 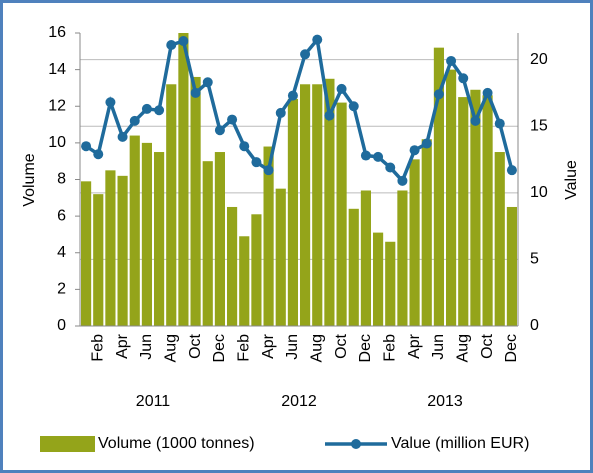 What do you see at coordinates (61, 252) in the screenshot?
I see `y-tick-label: 4` at bounding box center [61, 252].